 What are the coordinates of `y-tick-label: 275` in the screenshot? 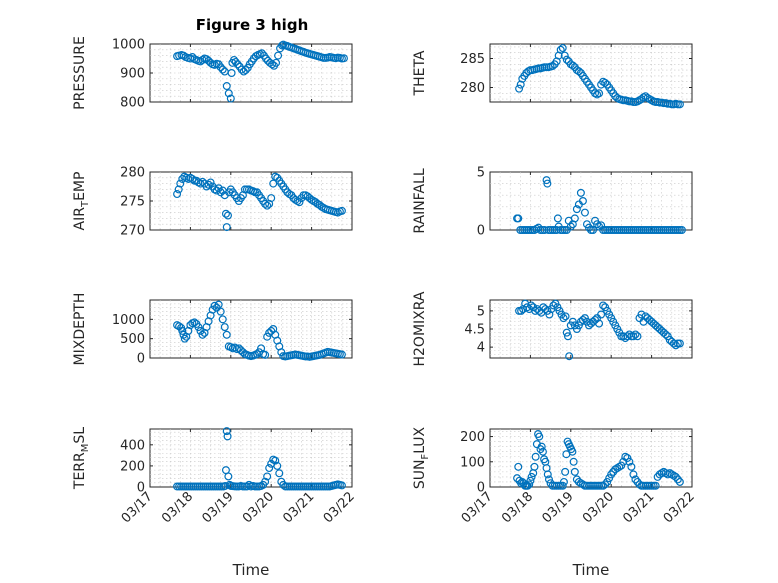 It's located at (132, 202).